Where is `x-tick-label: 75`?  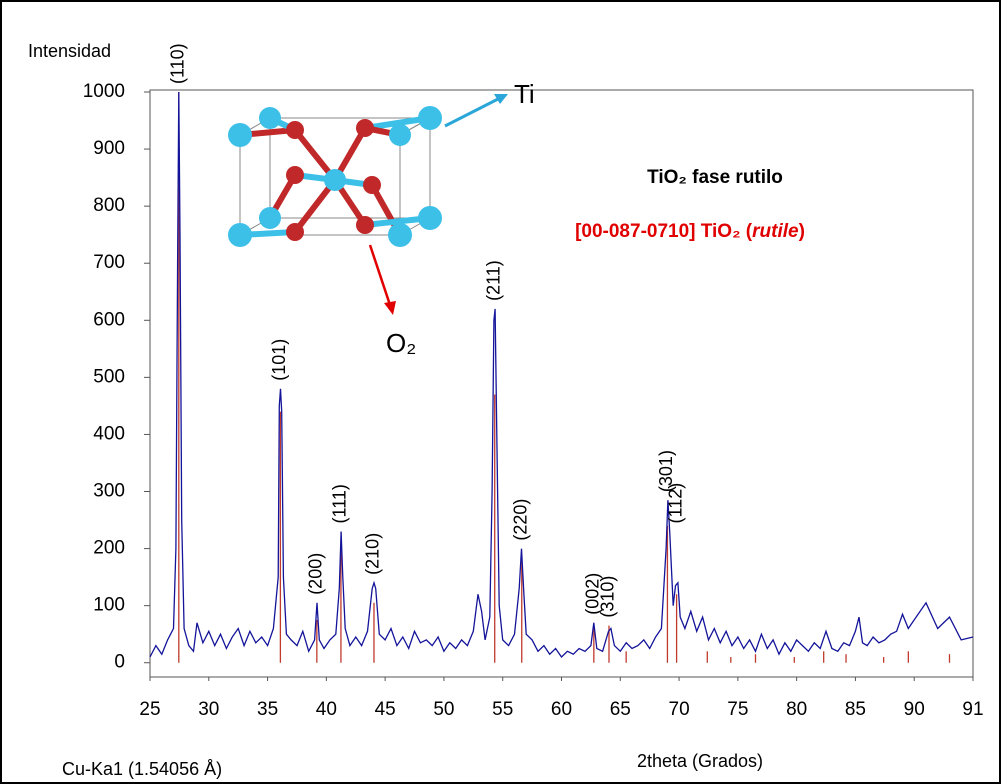 x-tick-label: 75 is located at coordinates (737, 709).